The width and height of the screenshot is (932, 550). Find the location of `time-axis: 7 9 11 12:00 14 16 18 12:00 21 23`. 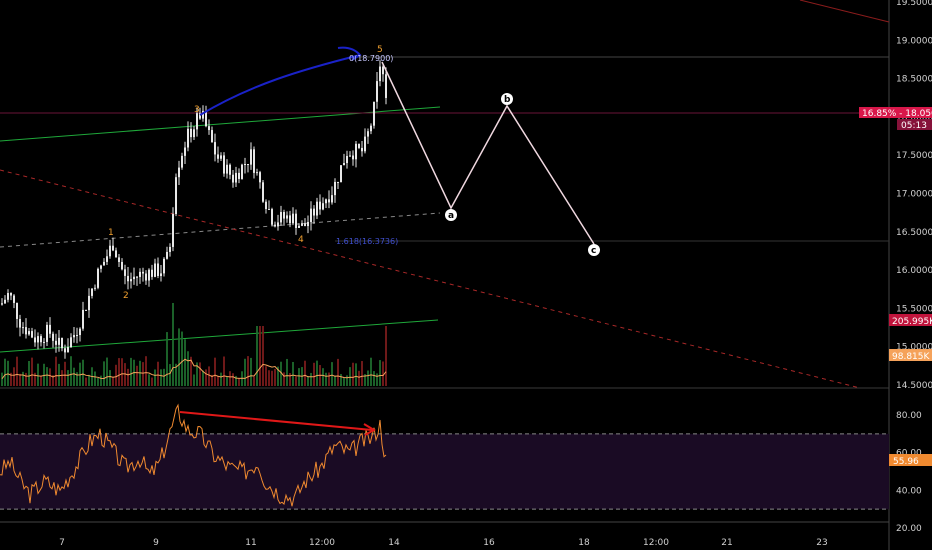

time-axis: 7 9 11 12:00 14 16 18 12:00 21 23 is located at coordinates (443, 543).